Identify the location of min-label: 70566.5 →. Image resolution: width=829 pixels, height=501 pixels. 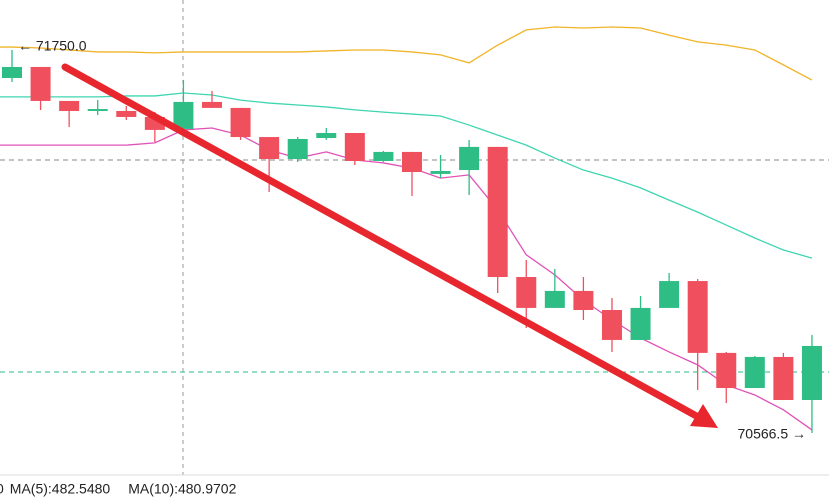
(772, 434).